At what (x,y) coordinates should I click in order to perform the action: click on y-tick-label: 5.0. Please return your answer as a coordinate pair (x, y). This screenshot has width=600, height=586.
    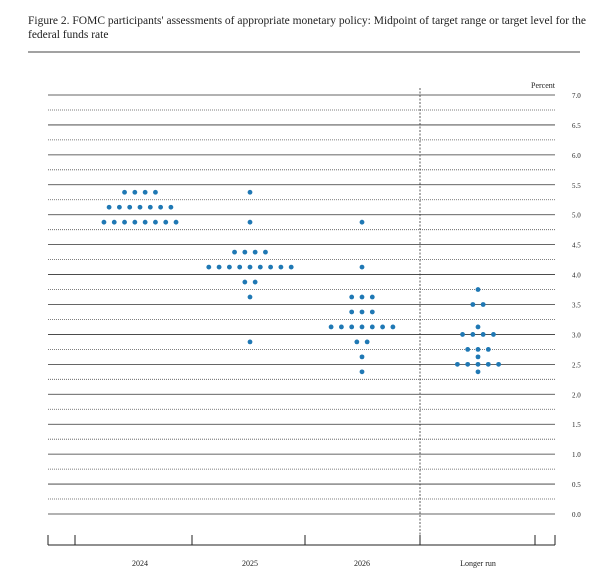
    Looking at the image, I should click on (576, 216).